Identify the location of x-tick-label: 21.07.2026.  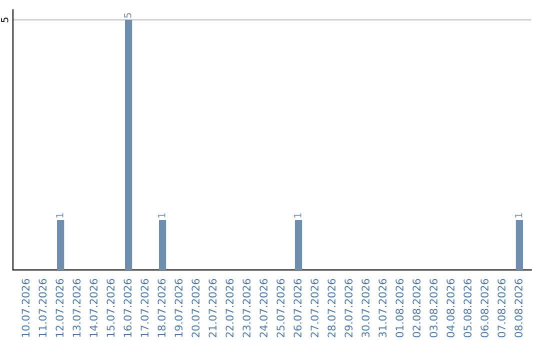
(212, 308).